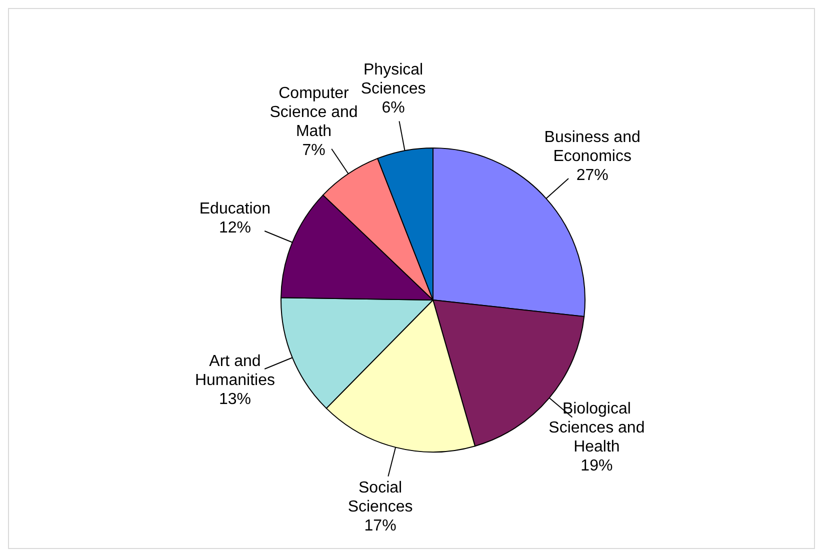 The width and height of the screenshot is (823, 557). What do you see at coordinates (234, 371) in the screenshot?
I see `slice-label: Art and Humanities` at bounding box center [234, 371].